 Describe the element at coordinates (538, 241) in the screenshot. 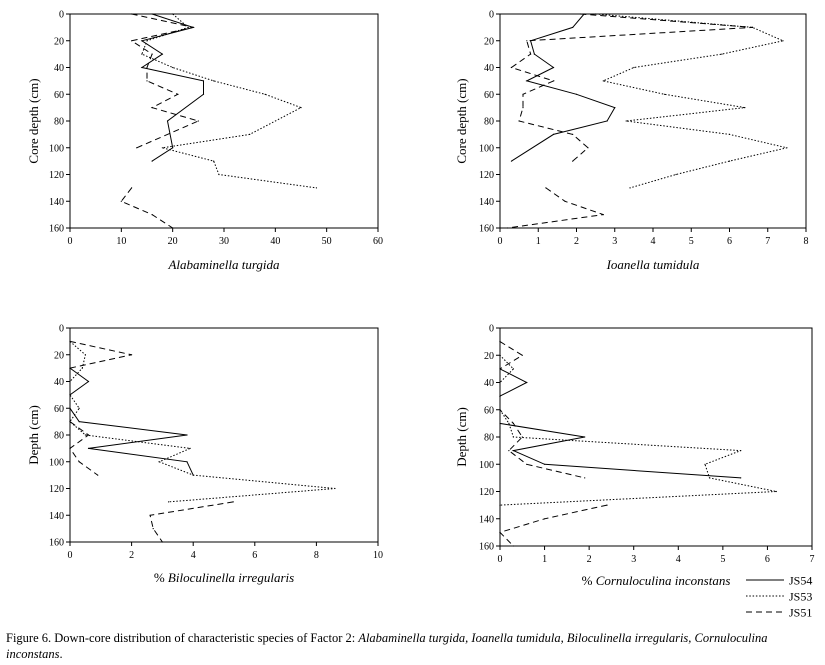

I see `x-tick-label: 1` at that location.